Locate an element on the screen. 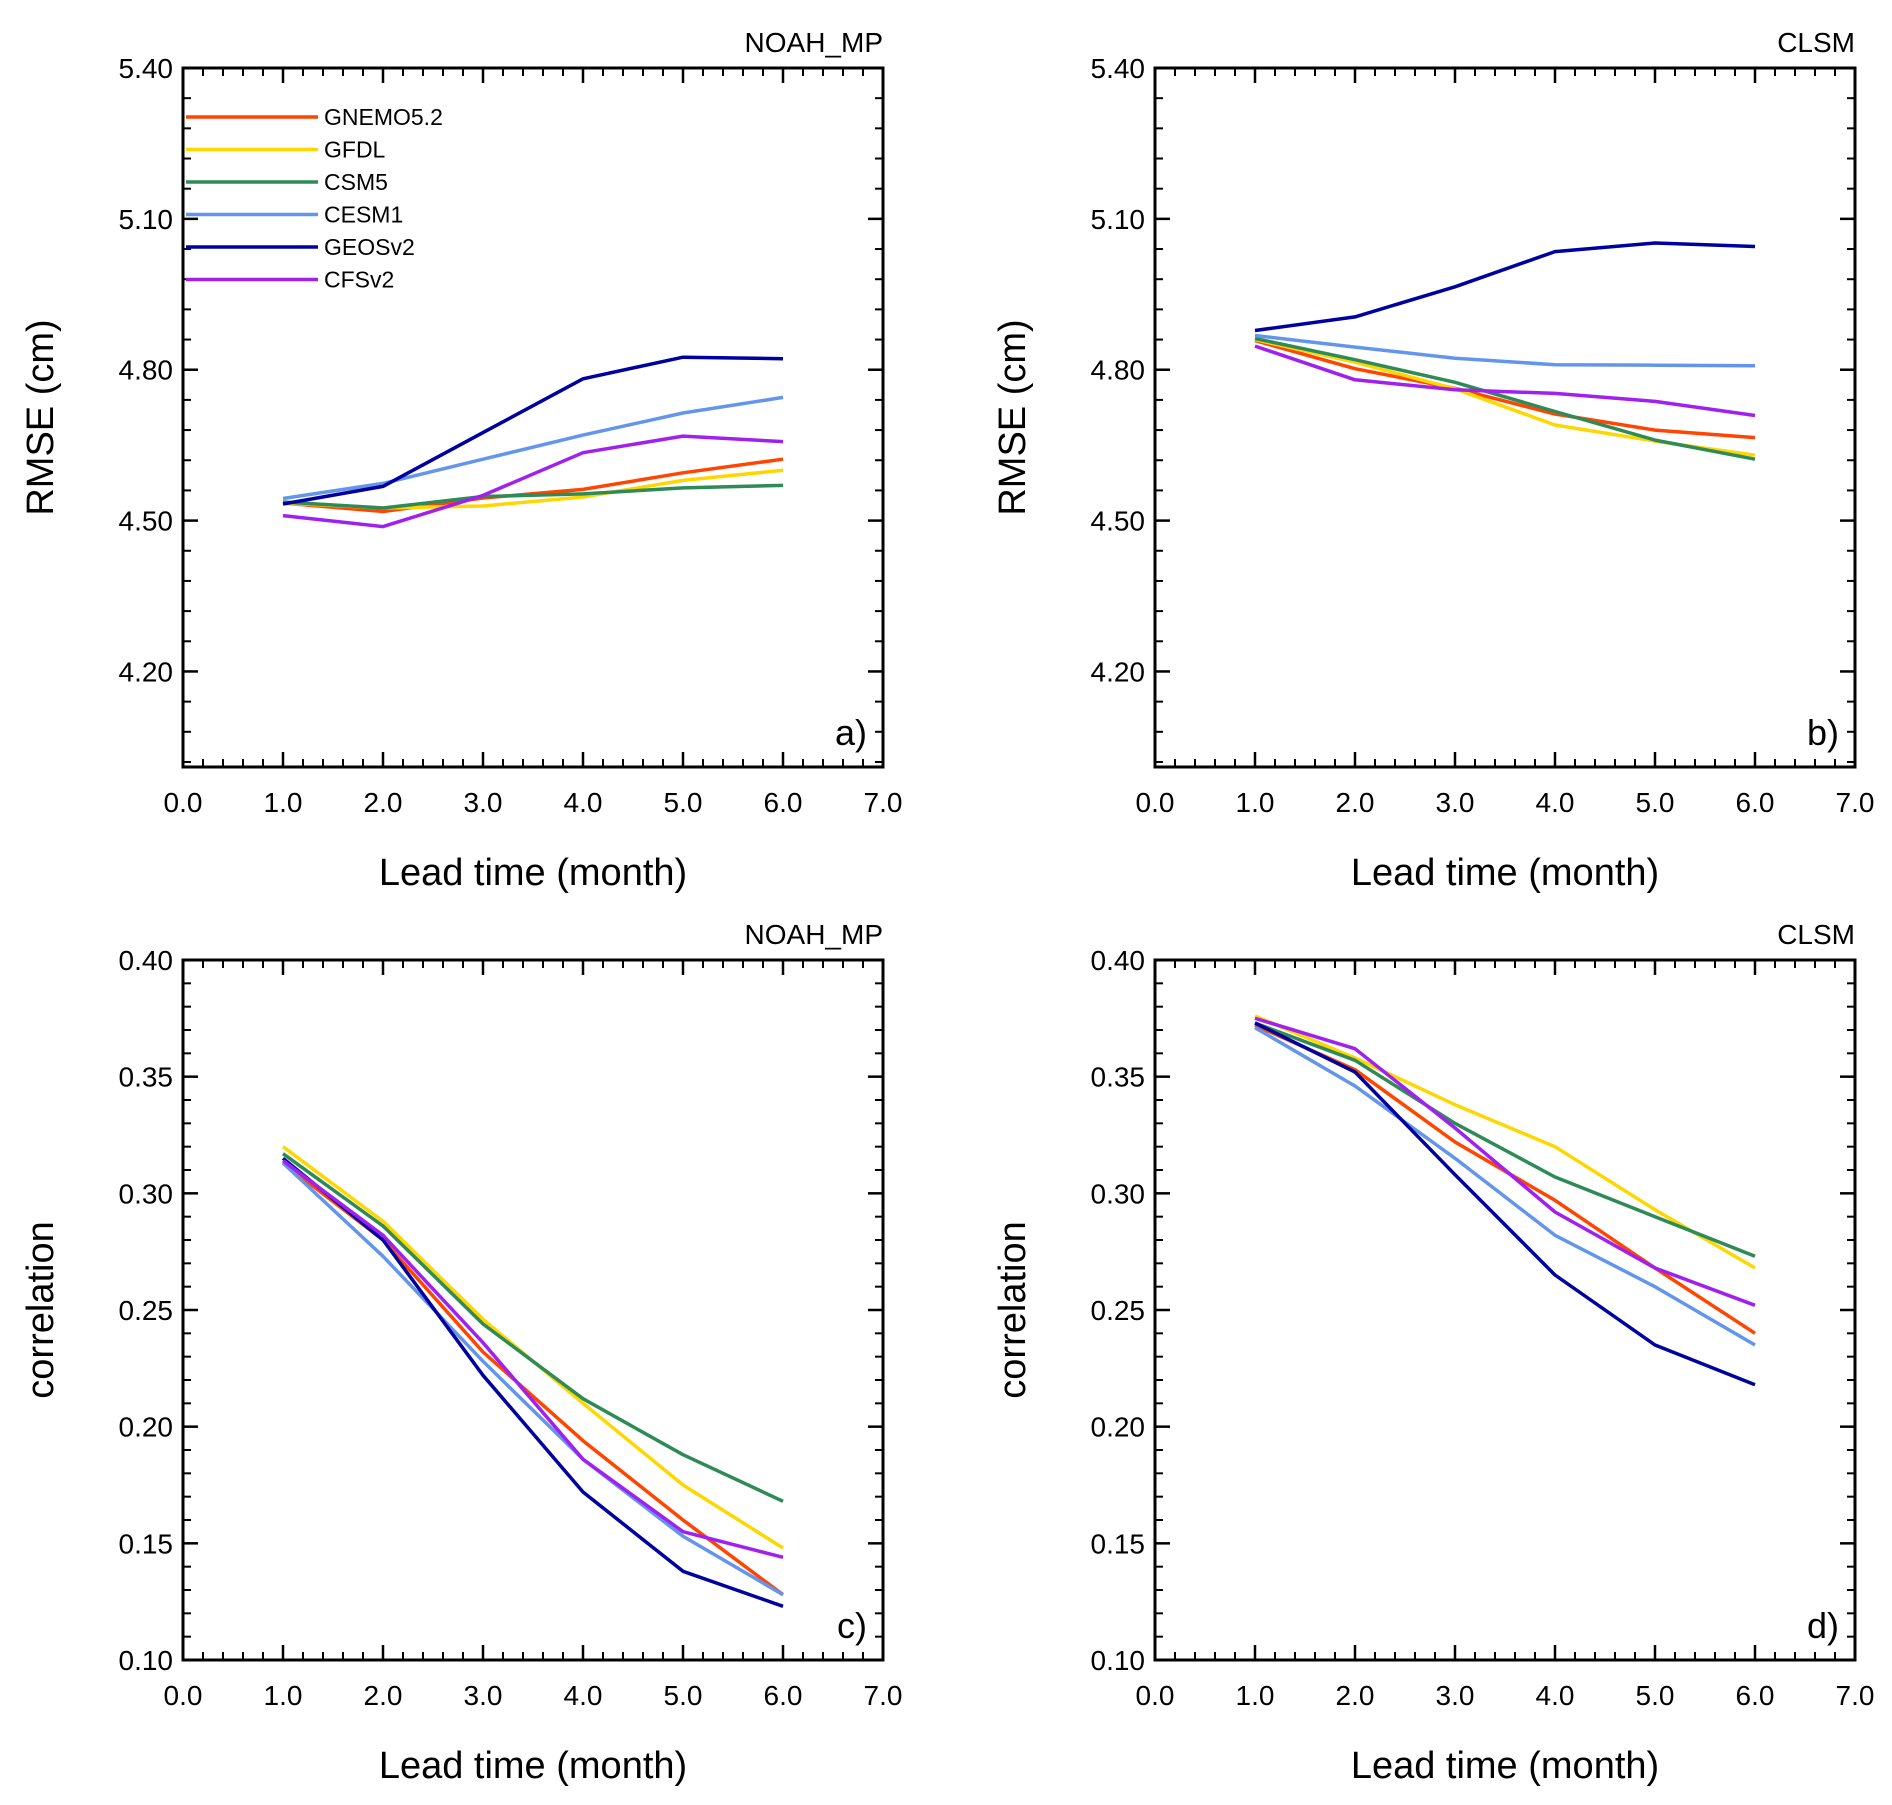 Image resolution: width=1892 pixels, height=1805 pixels. legend-label: CFSv2 is located at coordinates (359, 280).